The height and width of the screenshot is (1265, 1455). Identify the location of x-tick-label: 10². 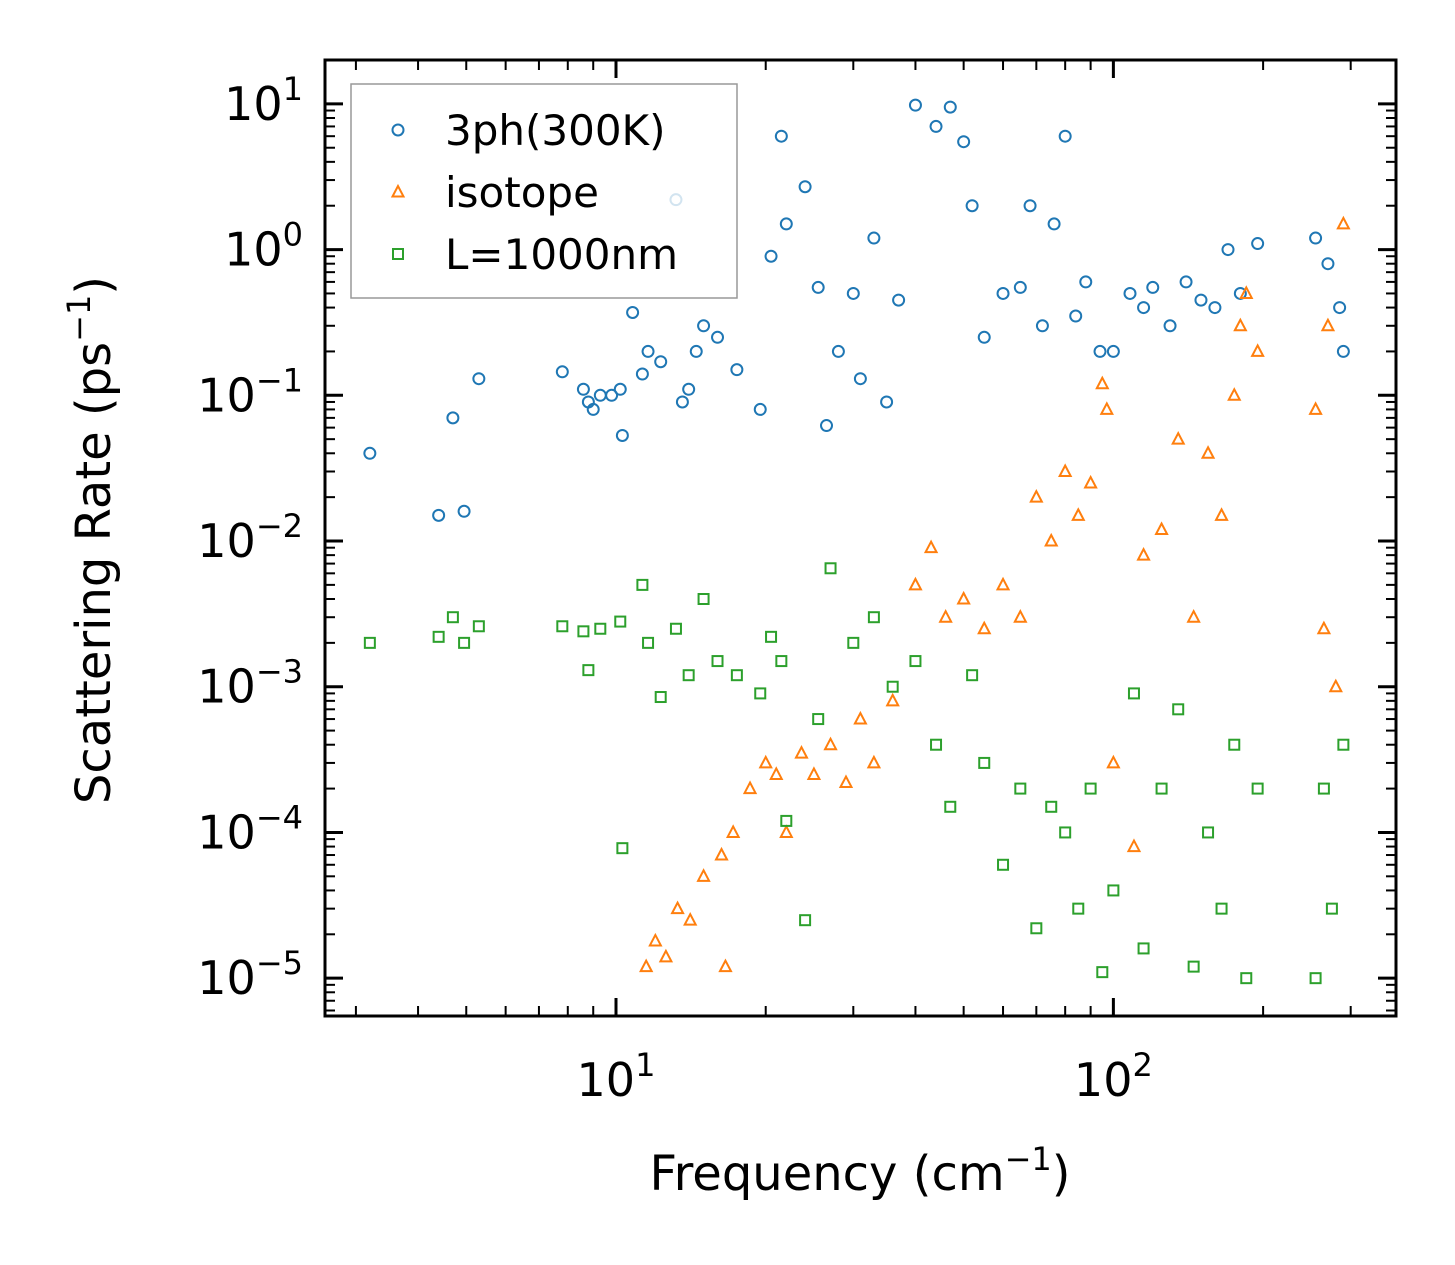
(1113, 1076).